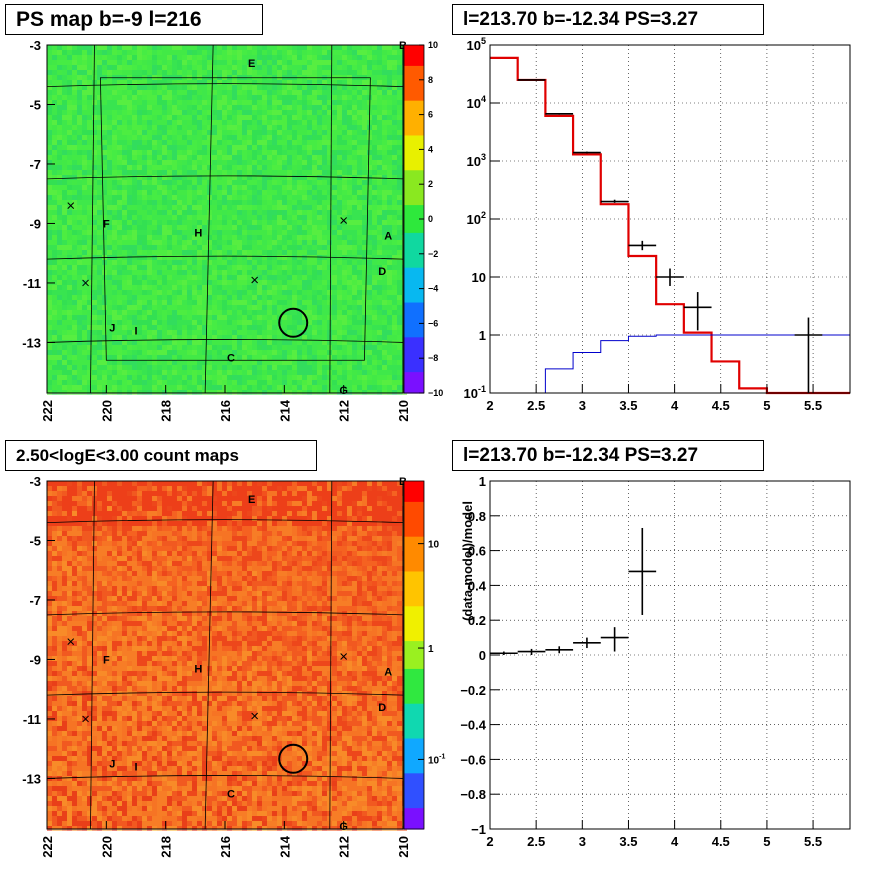  I want to click on ps-y-tick-label: -3, so click(35, 45).